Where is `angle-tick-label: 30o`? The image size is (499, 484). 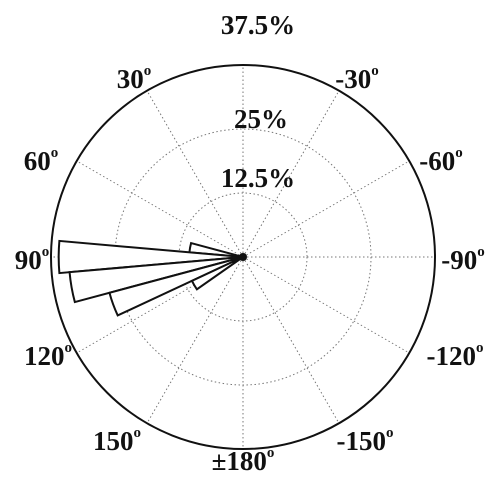
angle-tick-label: 30o is located at coordinates (134, 78).